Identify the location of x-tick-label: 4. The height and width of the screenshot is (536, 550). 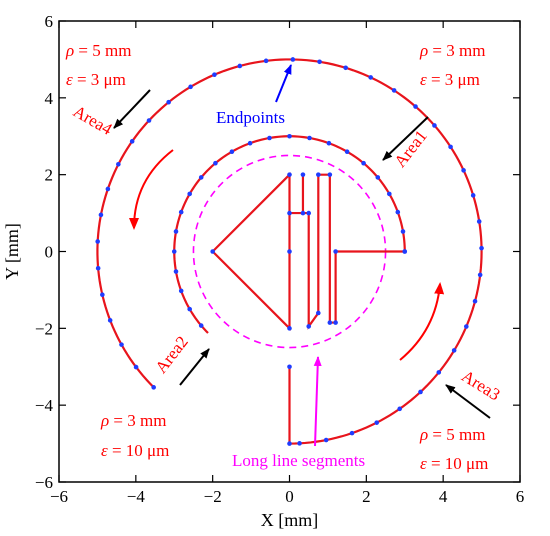
(443, 496).